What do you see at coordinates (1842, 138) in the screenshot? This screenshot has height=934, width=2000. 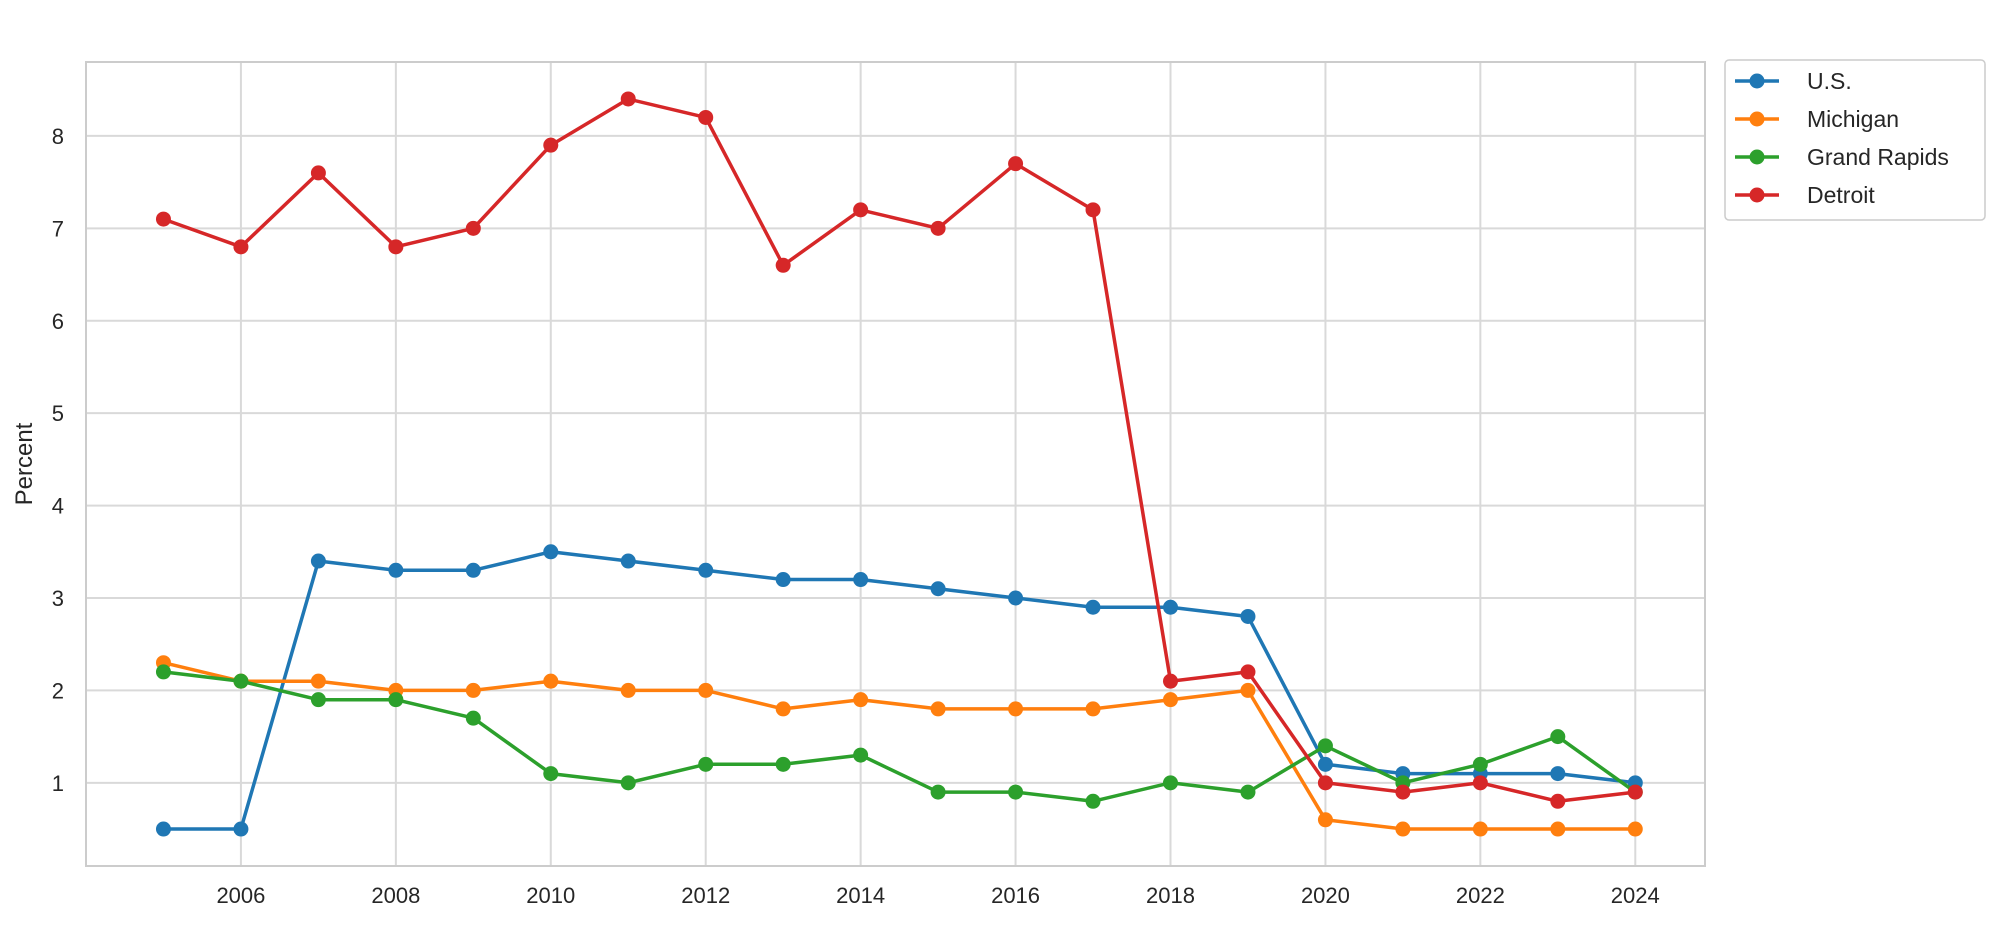 I see `legend-items: U.S. Michigan Grand Rapids Detroit` at bounding box center [1842, 138].